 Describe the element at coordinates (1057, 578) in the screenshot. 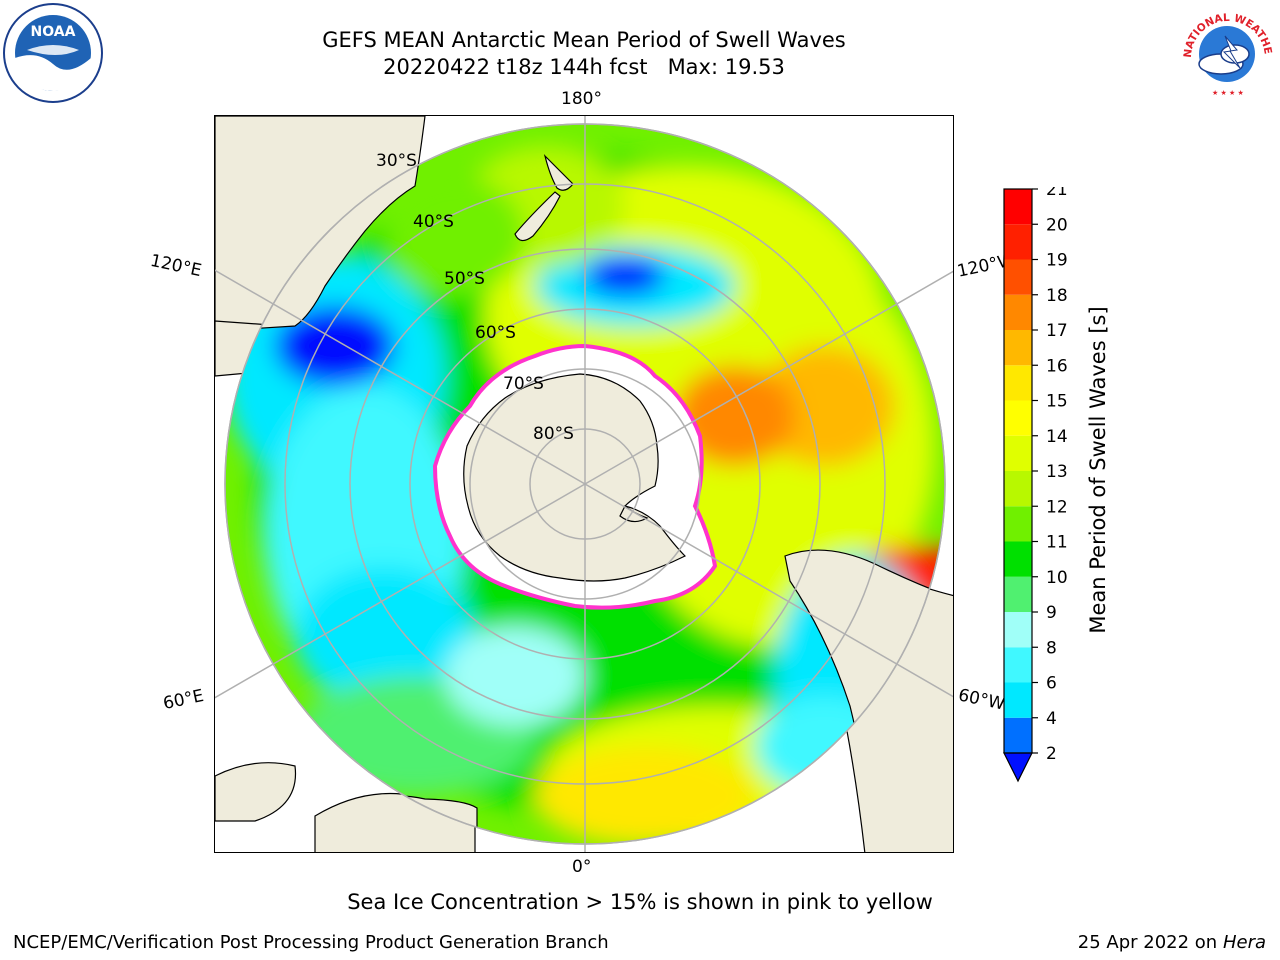

I see `colorbar-tick-label: 10` at that location.